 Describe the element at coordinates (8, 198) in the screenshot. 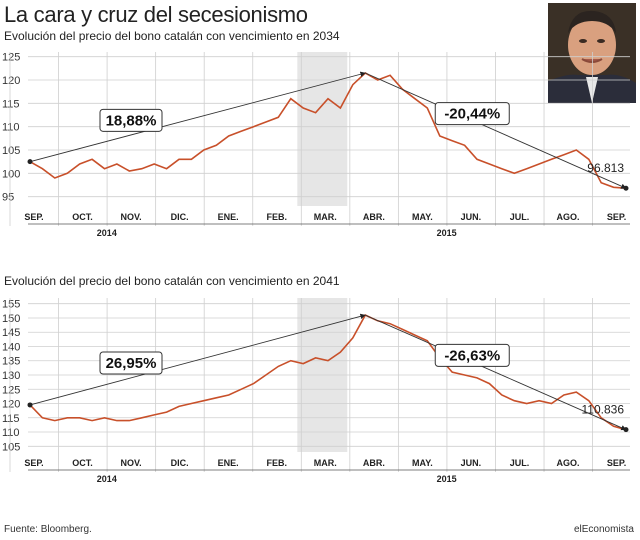

I see `y-tick-label: 95` at that location.